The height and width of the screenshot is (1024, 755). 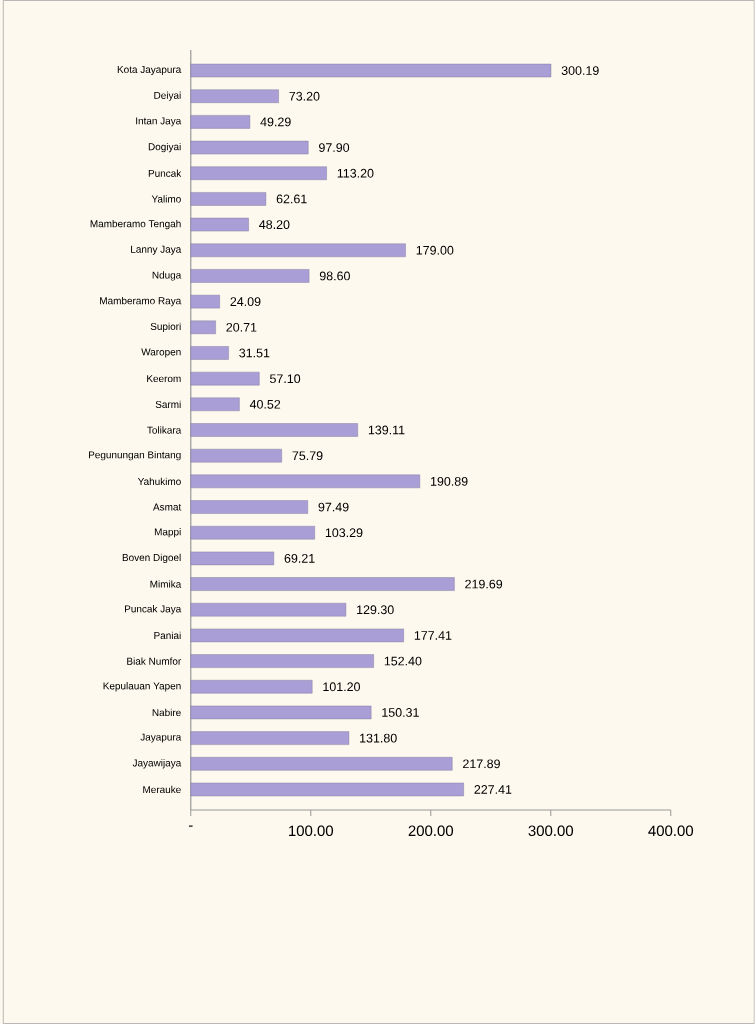 I want to click on data-label: 62.61, so click(x=291, y=199).